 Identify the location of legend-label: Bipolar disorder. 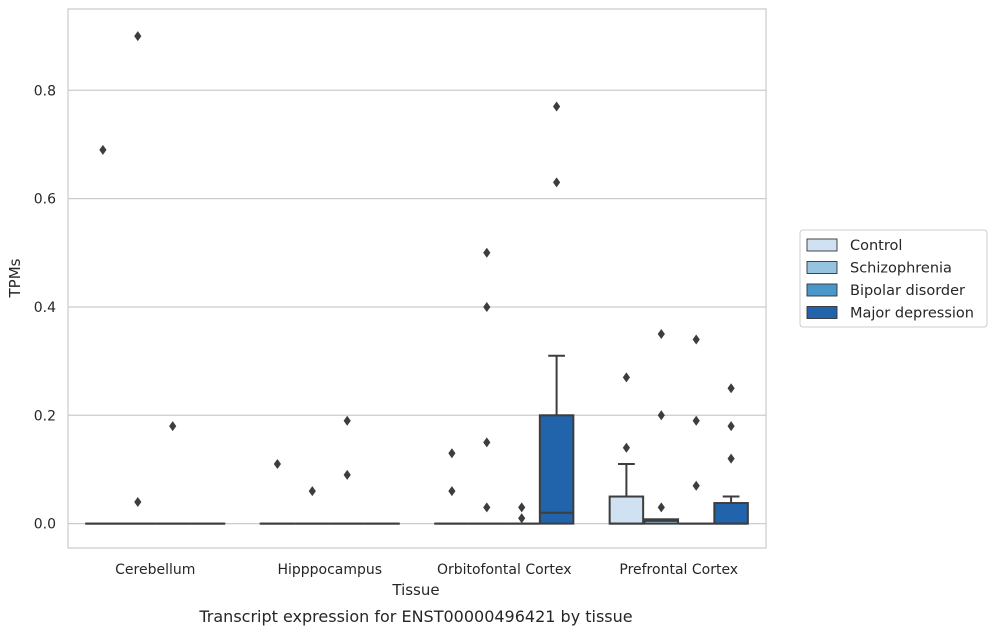
(907, 291).